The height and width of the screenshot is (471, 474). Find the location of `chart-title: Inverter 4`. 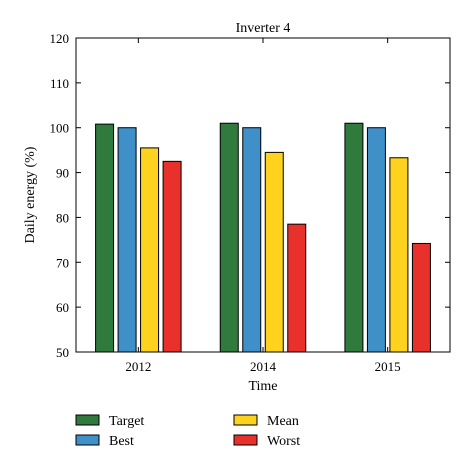

chart-title: Inverter 4 is located at coordinates (263, 28).